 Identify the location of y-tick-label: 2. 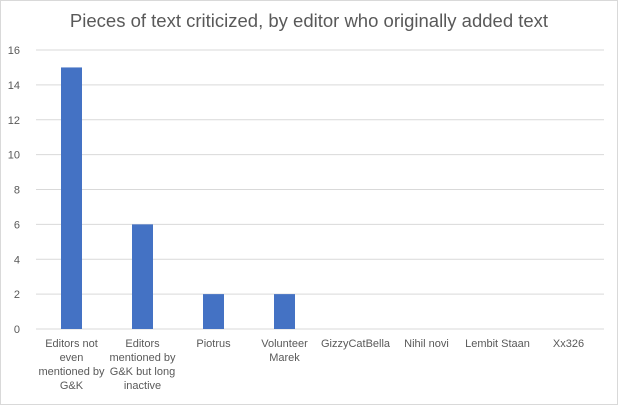
(17, 295).